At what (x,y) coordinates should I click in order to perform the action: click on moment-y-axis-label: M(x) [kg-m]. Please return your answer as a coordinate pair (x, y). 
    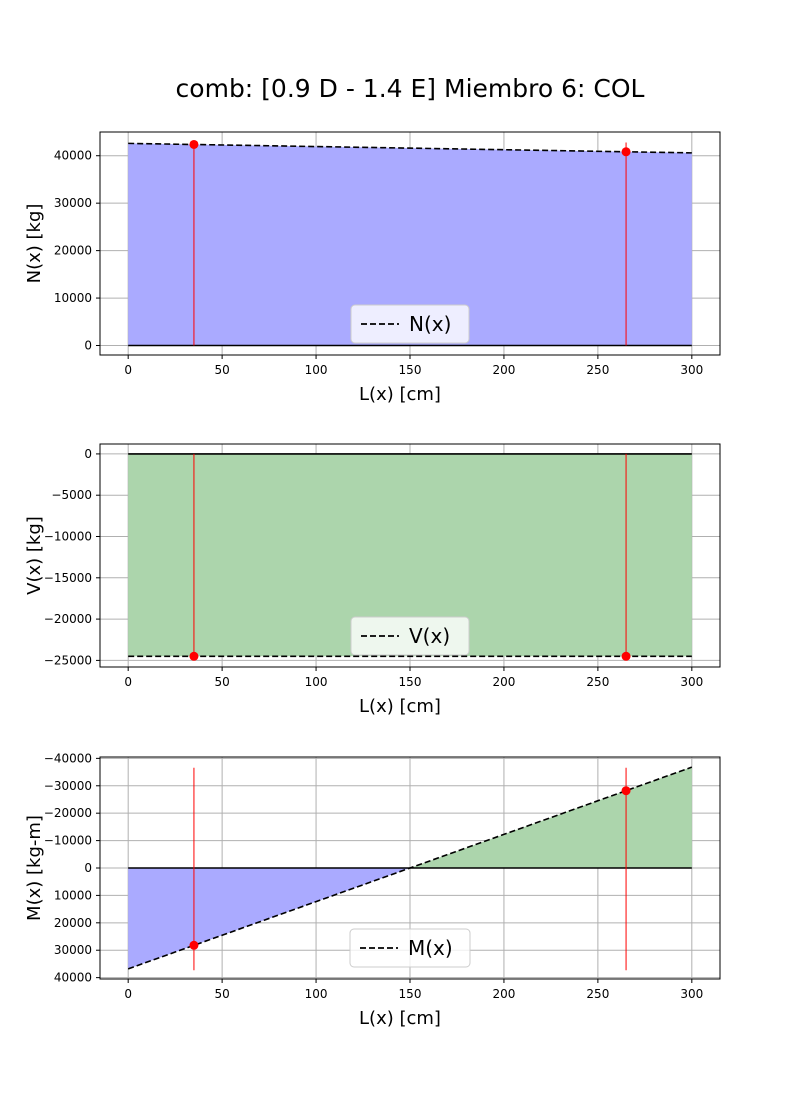
    Looking at the image, I should click on (34, 868).